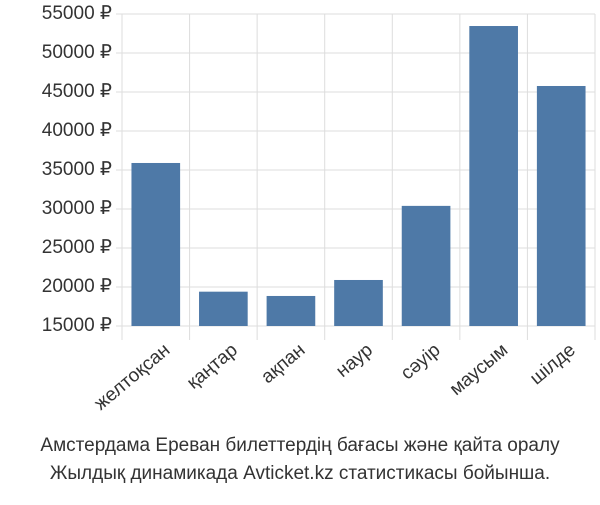  What do you see at coordinates (553, 365) in the screenshot?
I see `x-tick-label: шілде` at bounding box center [553, 365].